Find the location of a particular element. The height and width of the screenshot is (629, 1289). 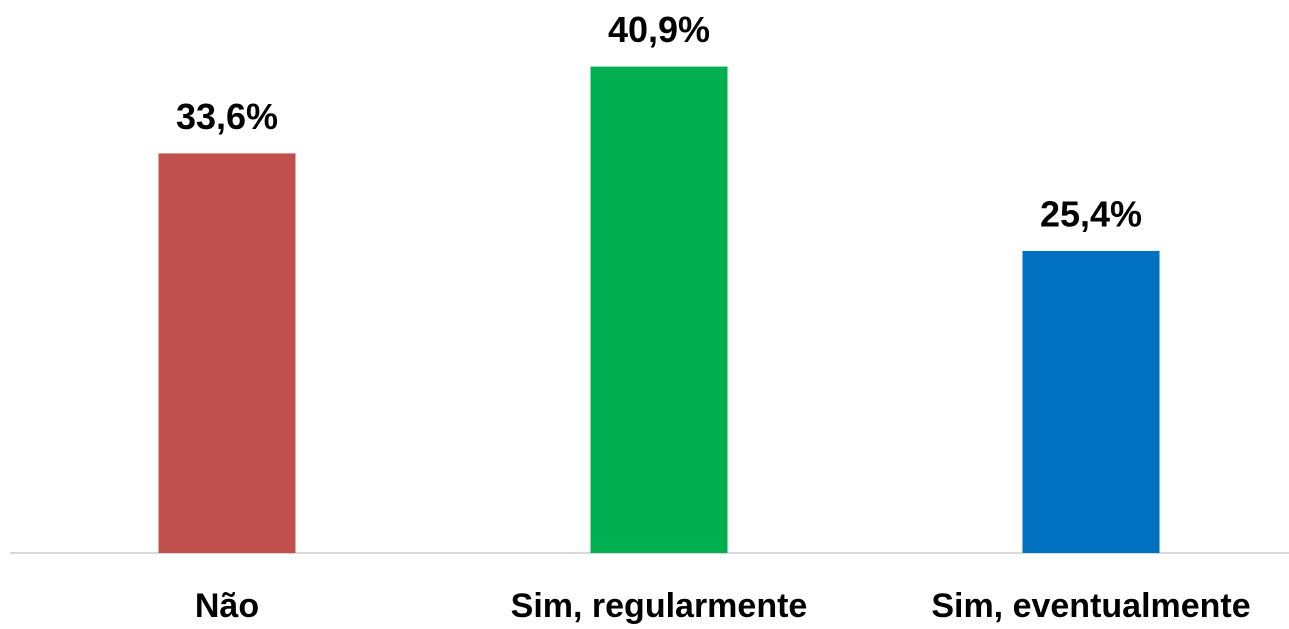

value-label: 33,6% is located at coordinates (227, 116).